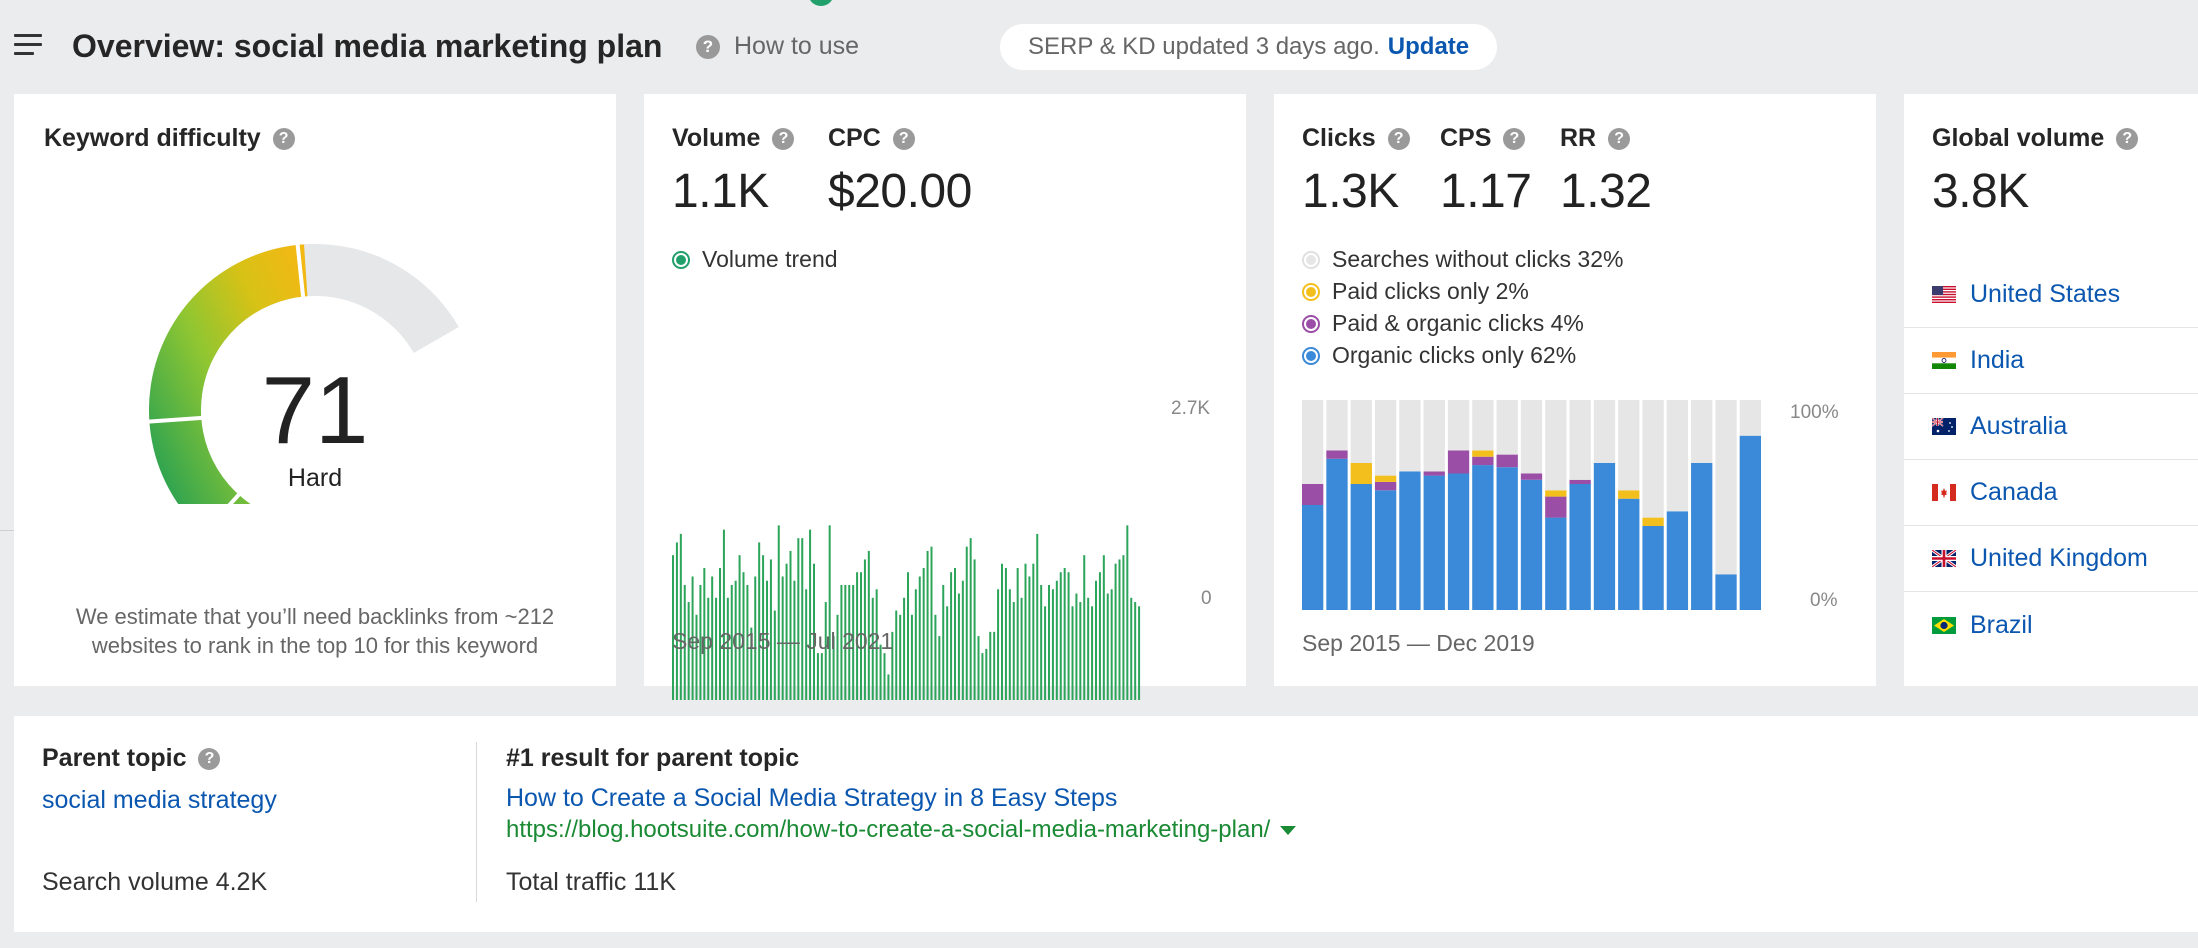 Image resolution: width=2198 pixels, height=948 pixels. What do you see at coordinates (1443, 323) in the screenshot?
I see `legend-item-paid-organic: Paid & organic clicks 4%` at bounding box center [1443, 323].